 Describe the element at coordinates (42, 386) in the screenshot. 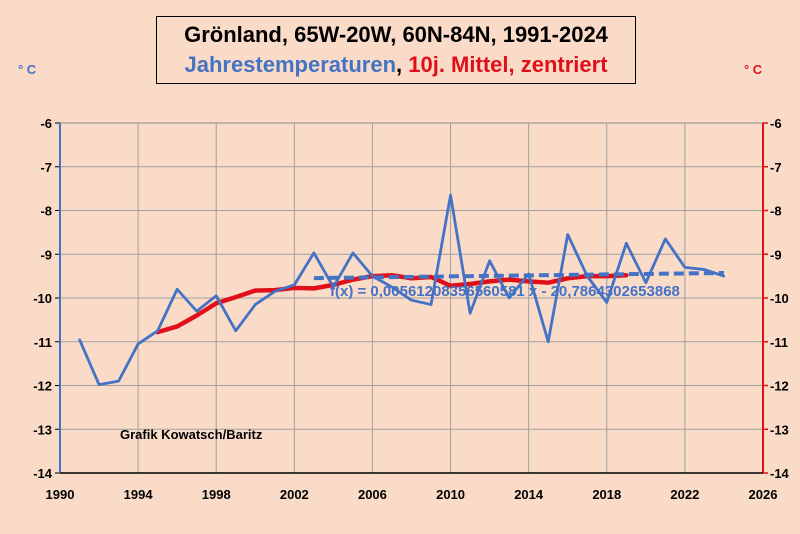

I see `left-y-tick-label: -12` at that location.